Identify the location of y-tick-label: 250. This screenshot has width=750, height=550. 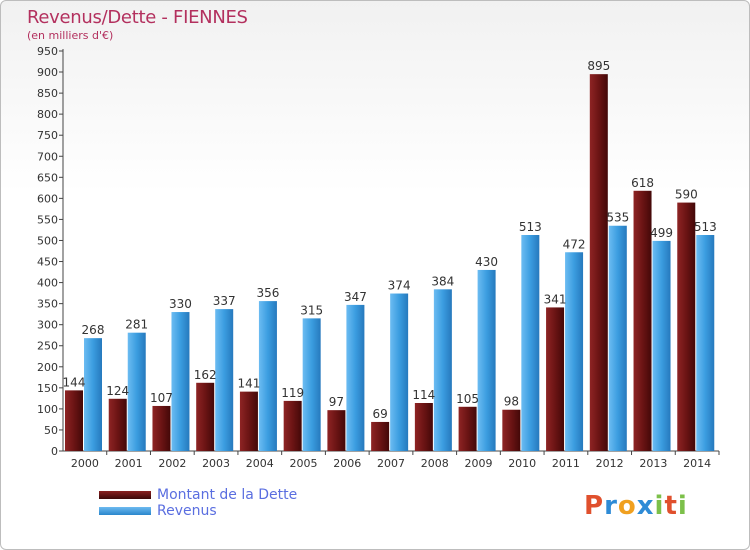
(47, 346).